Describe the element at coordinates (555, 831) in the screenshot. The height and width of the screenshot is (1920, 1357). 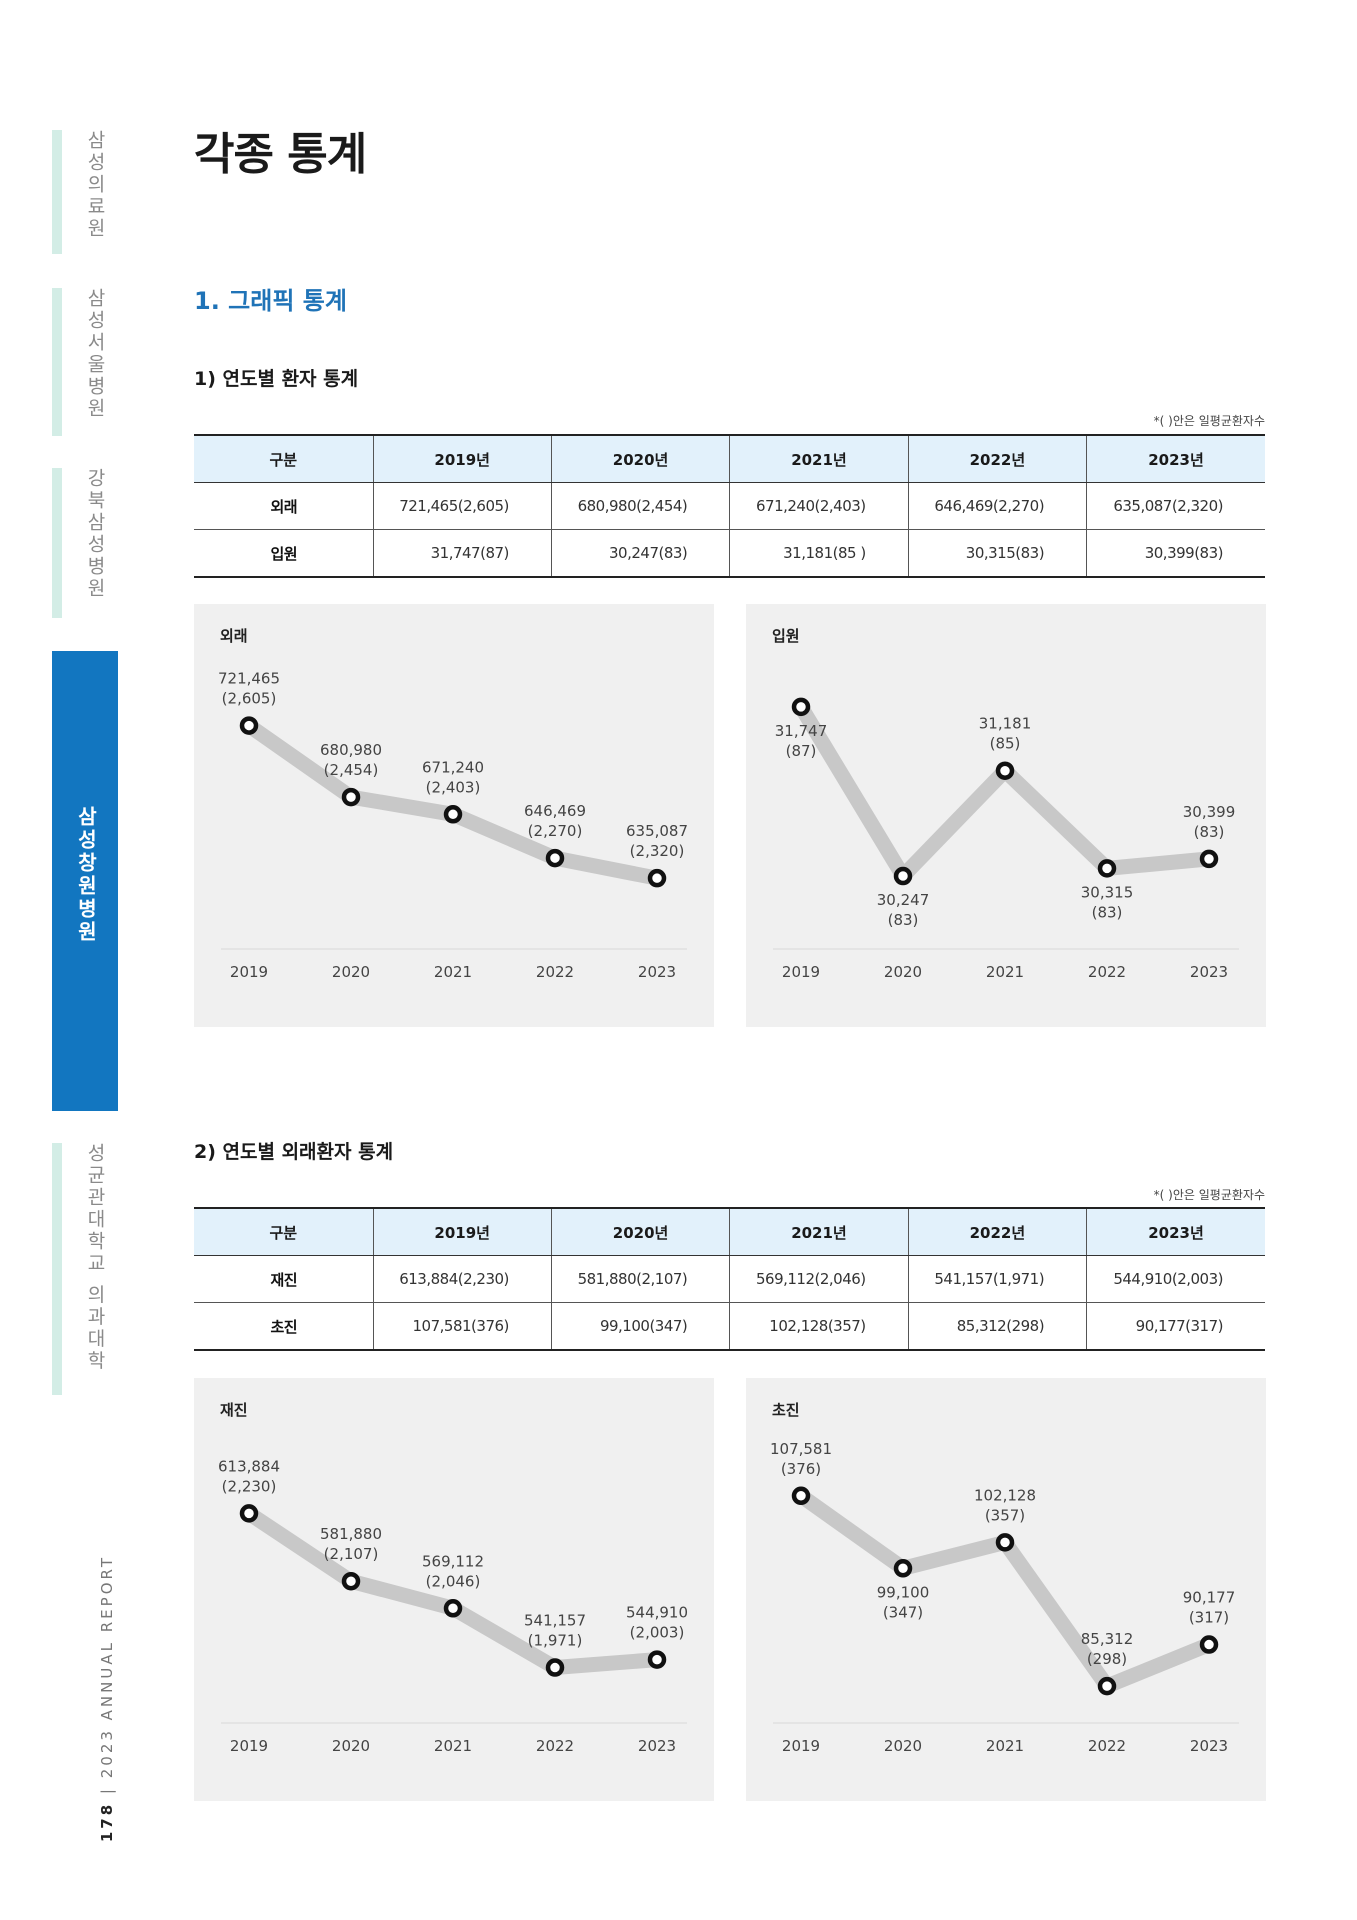
I see `data-label-daily: (2,270)` at that location.